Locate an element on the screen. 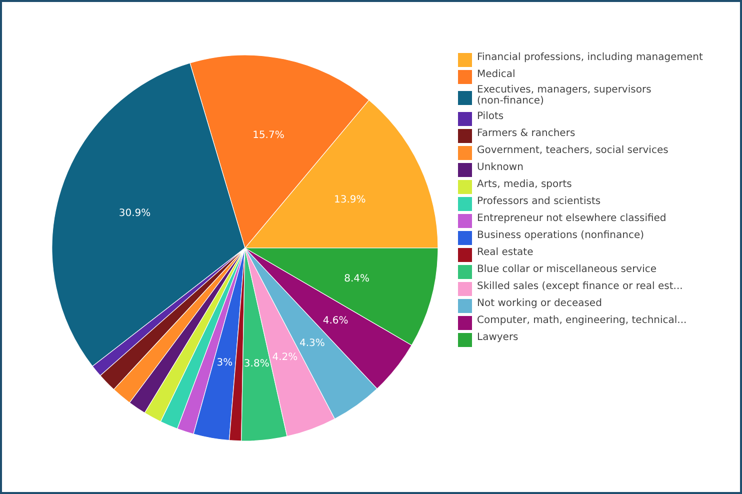  legend-label: Financial professions, including management is located at coordinates (590, 57).